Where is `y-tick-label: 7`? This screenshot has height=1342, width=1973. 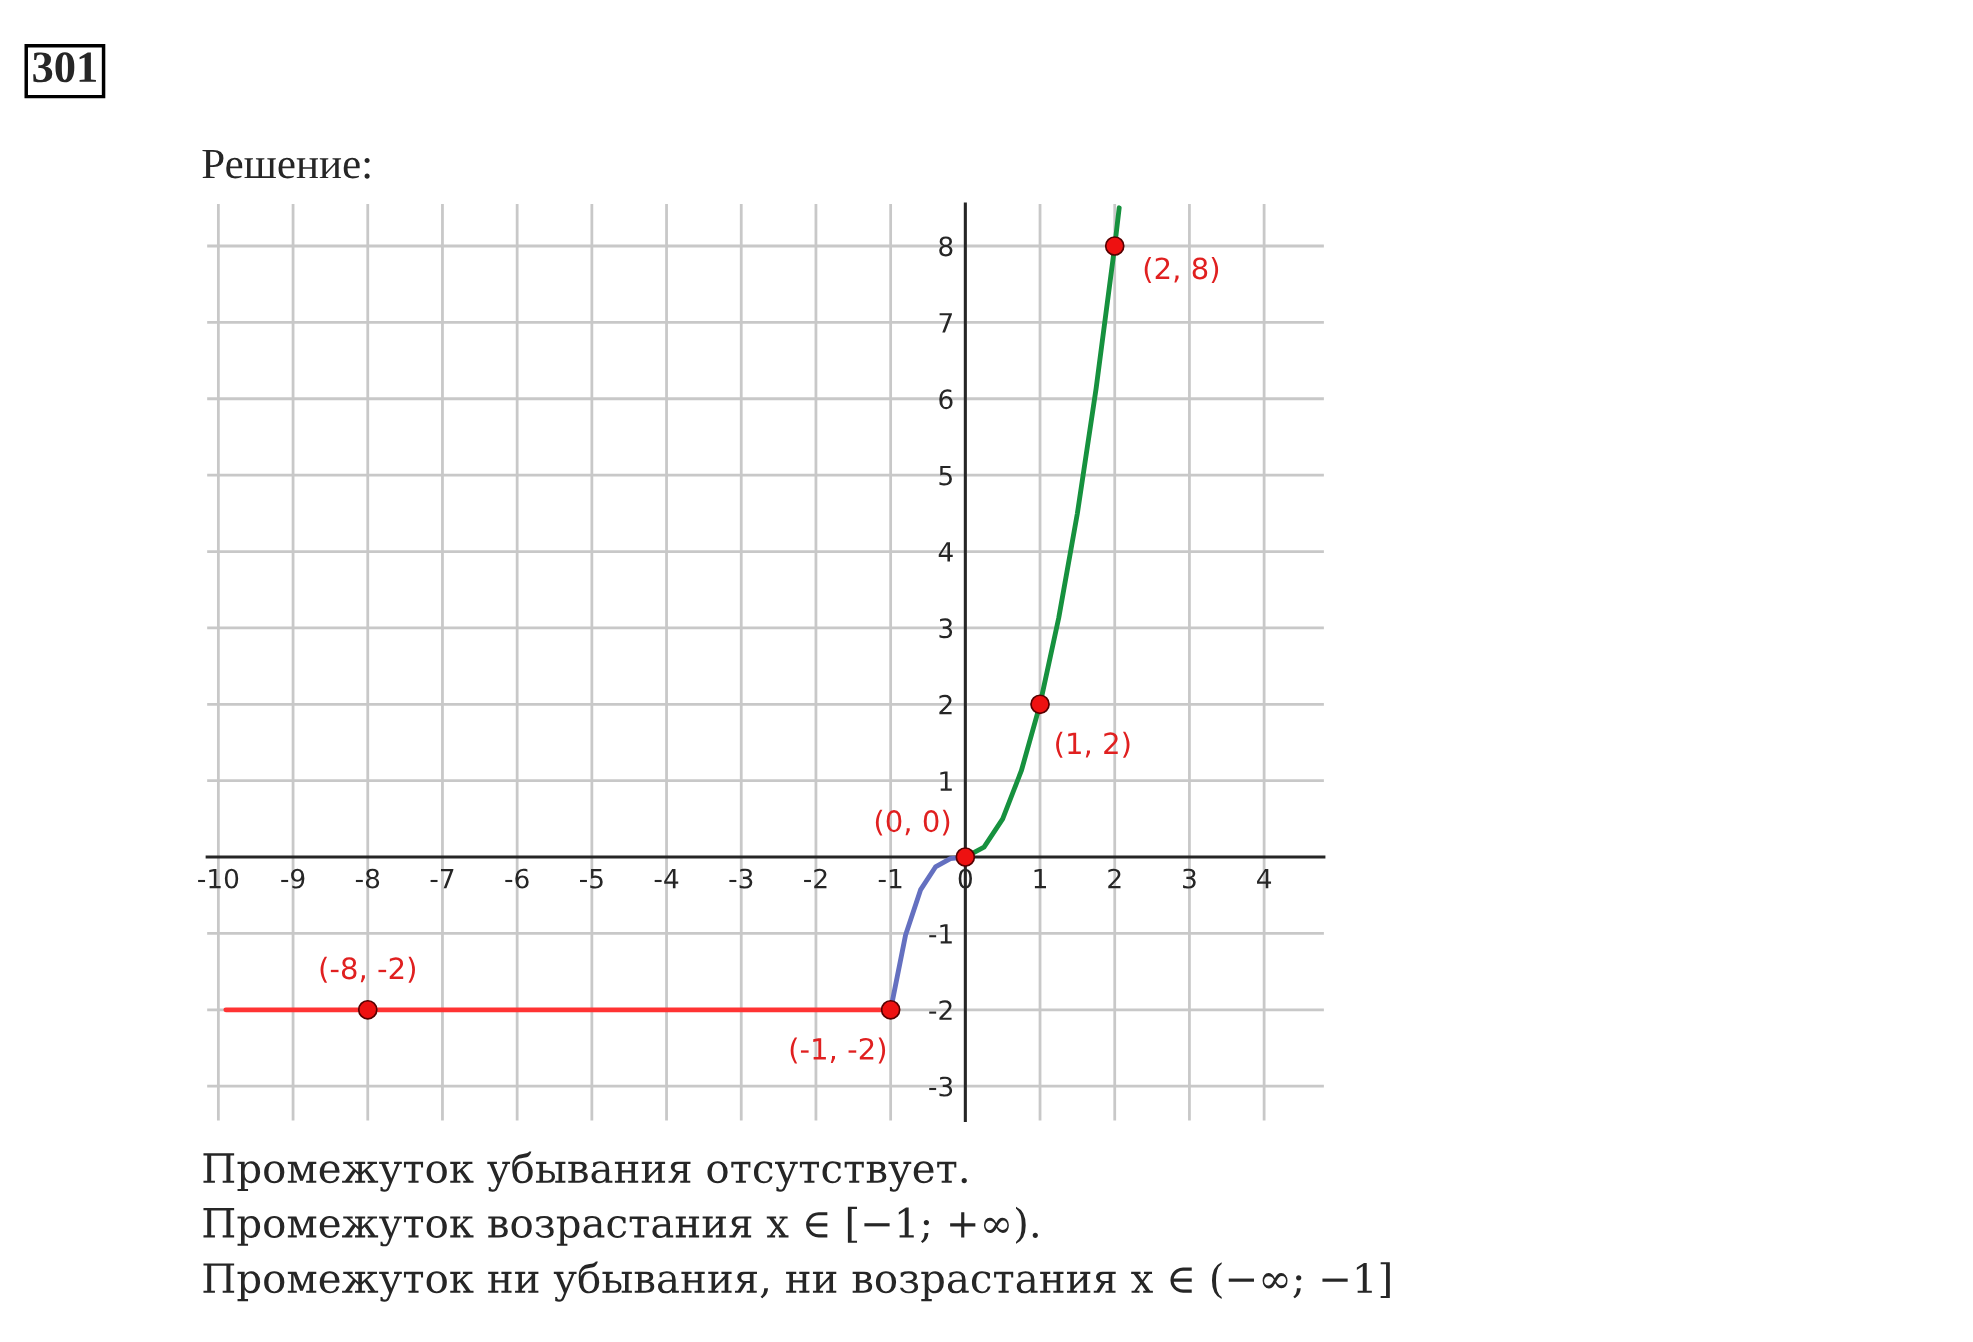 y-tick-label: 7 is located at coordinates (945, 323).